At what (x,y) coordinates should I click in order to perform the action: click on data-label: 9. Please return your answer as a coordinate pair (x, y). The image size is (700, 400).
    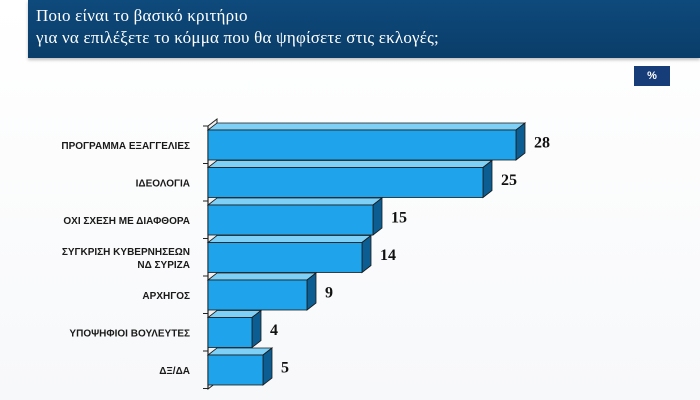
    Looking at the image, I should click on (329, 293).